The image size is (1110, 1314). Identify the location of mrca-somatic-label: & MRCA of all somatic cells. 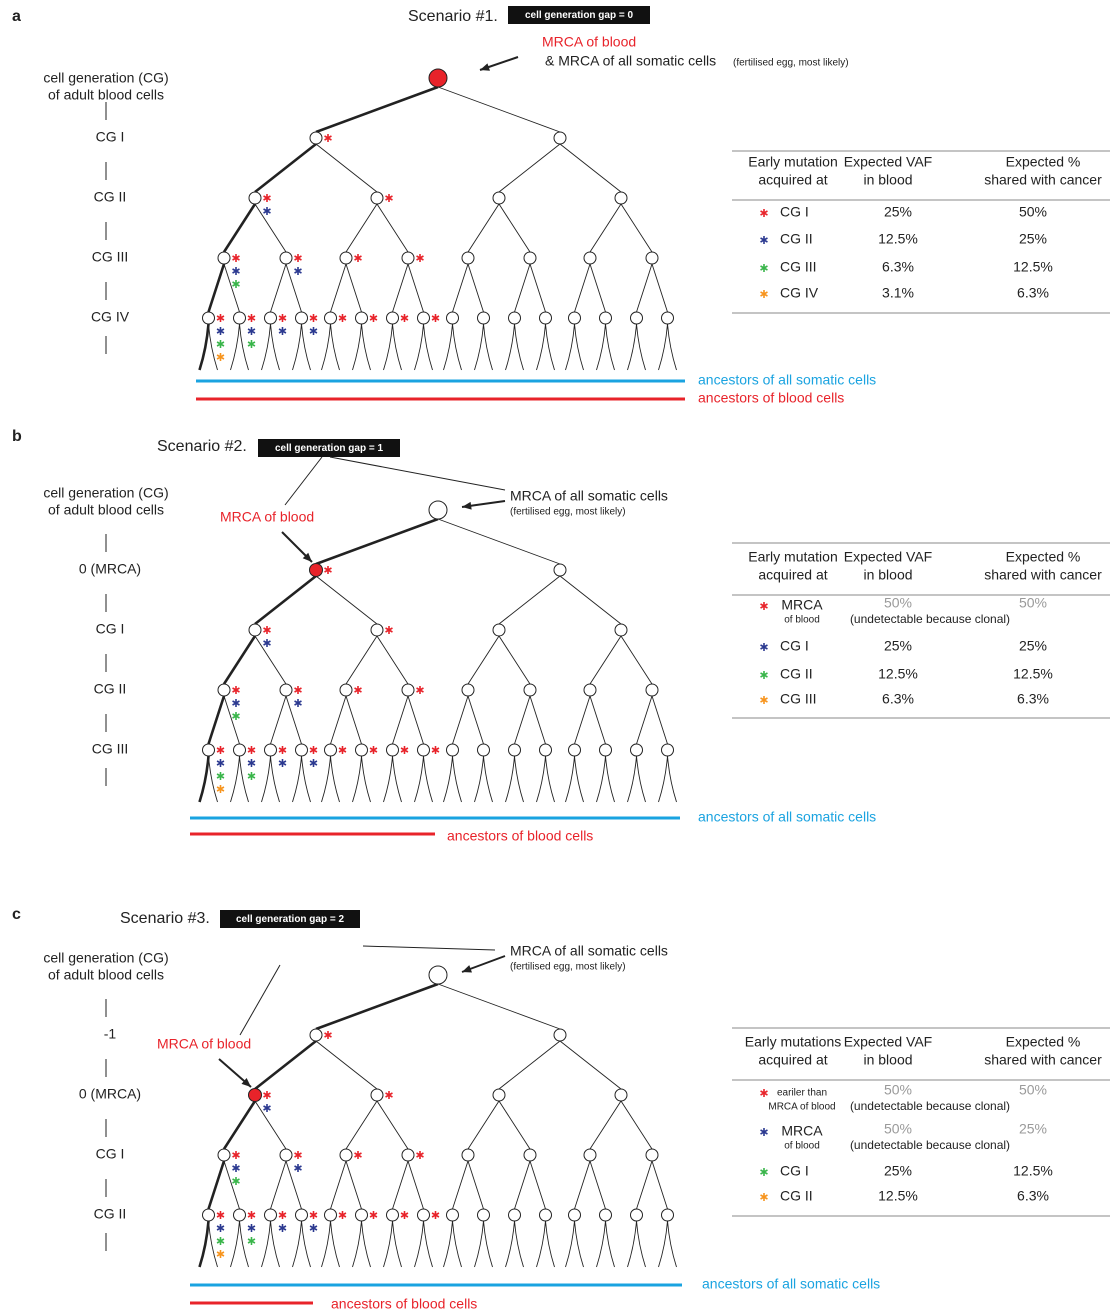
(630, 61).